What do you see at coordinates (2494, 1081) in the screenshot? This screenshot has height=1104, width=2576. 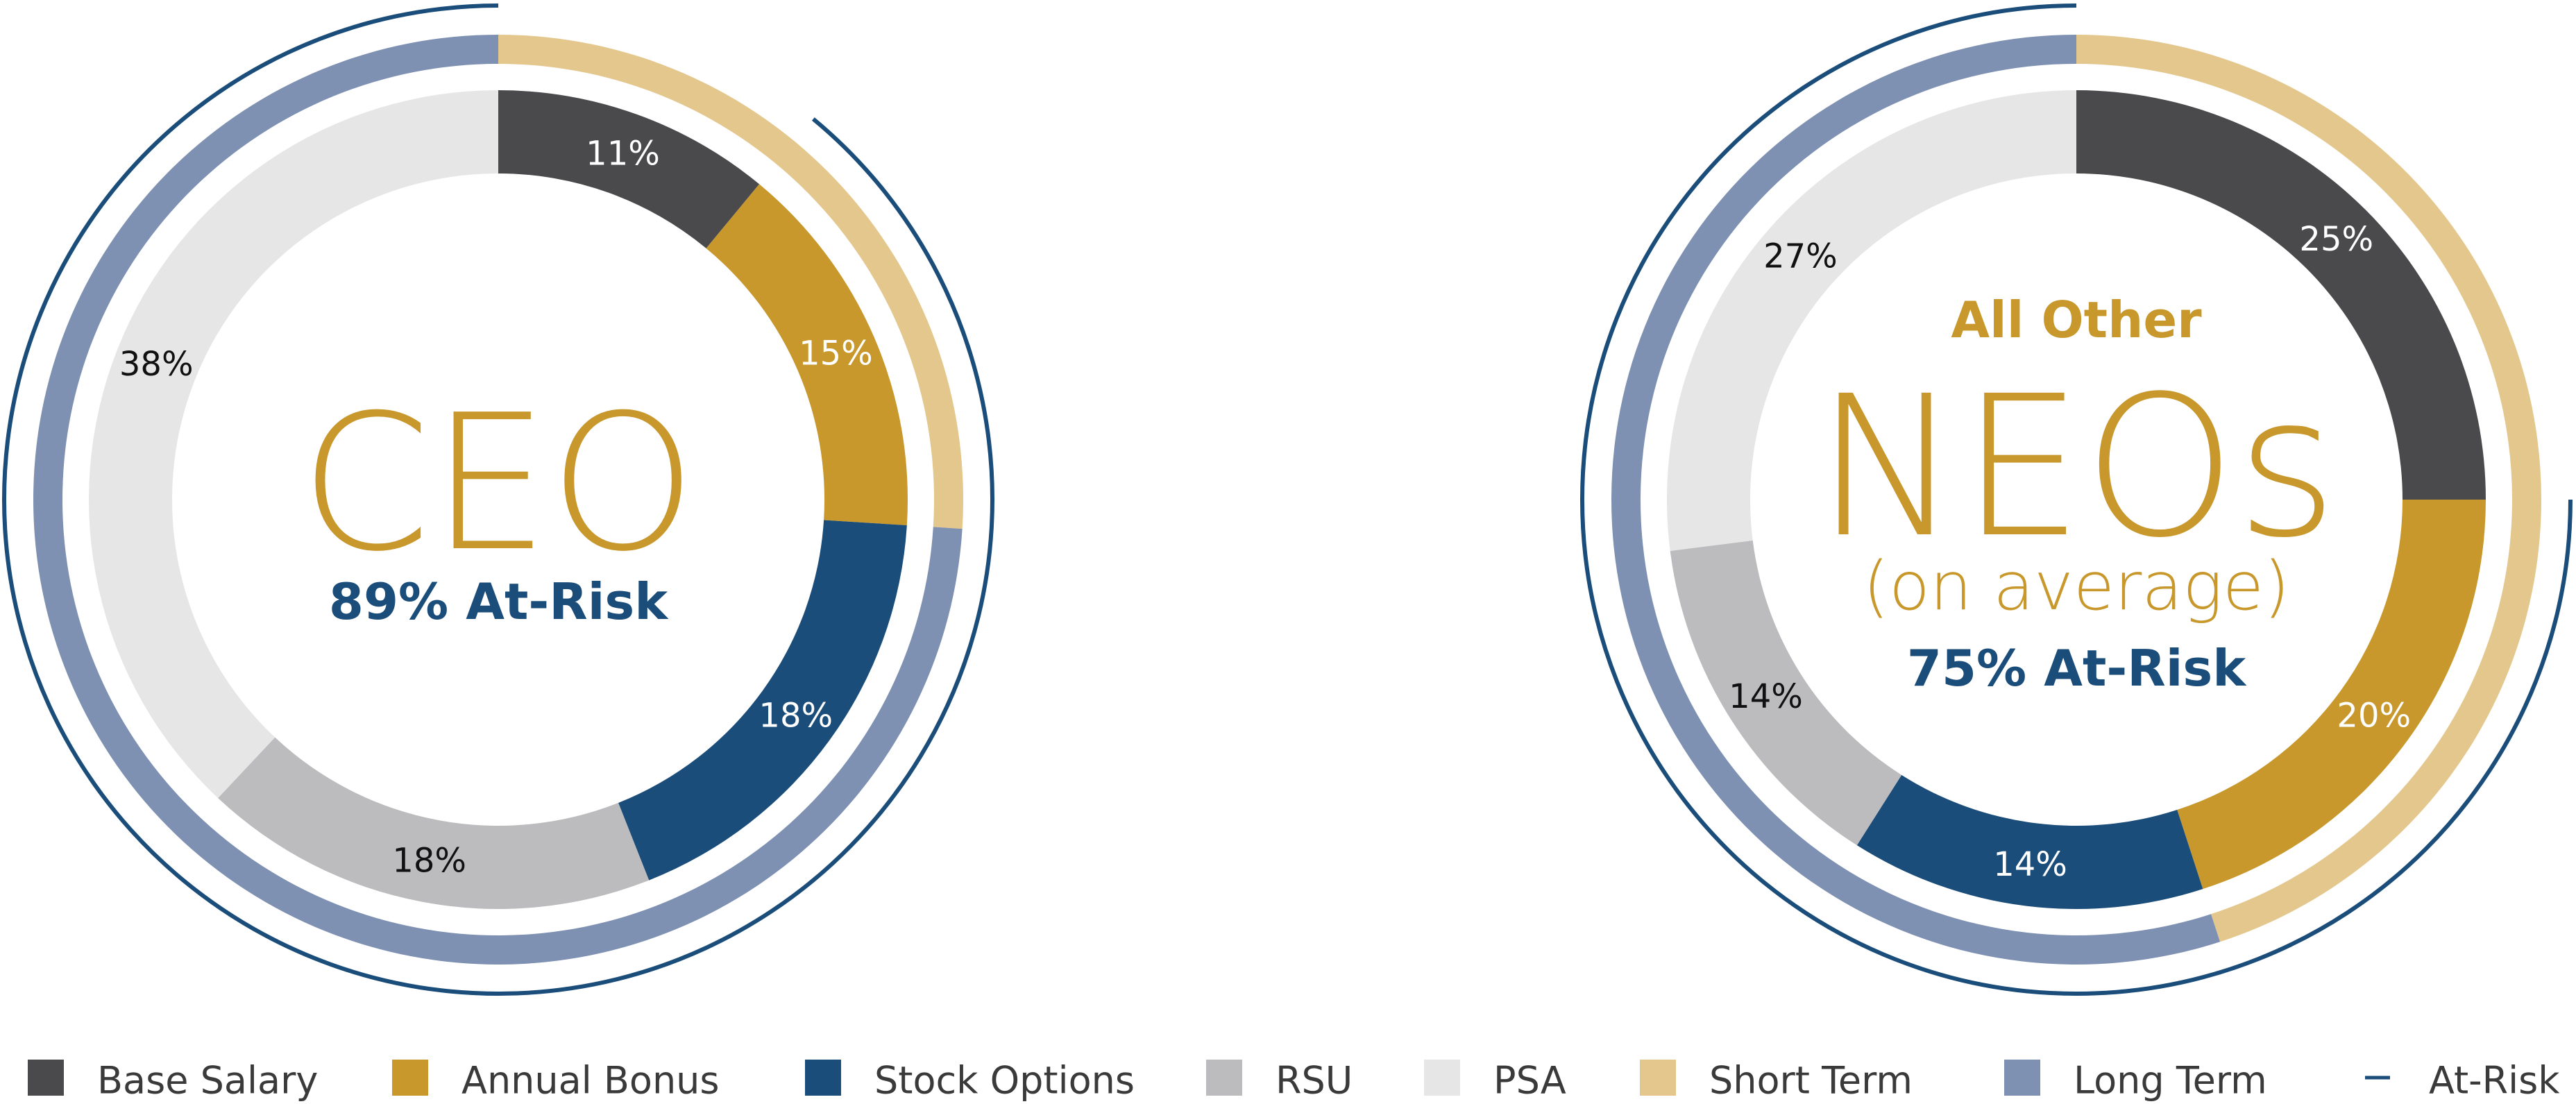 I see `legend-label: At-Risk` at bounding box center [2494, 1081].